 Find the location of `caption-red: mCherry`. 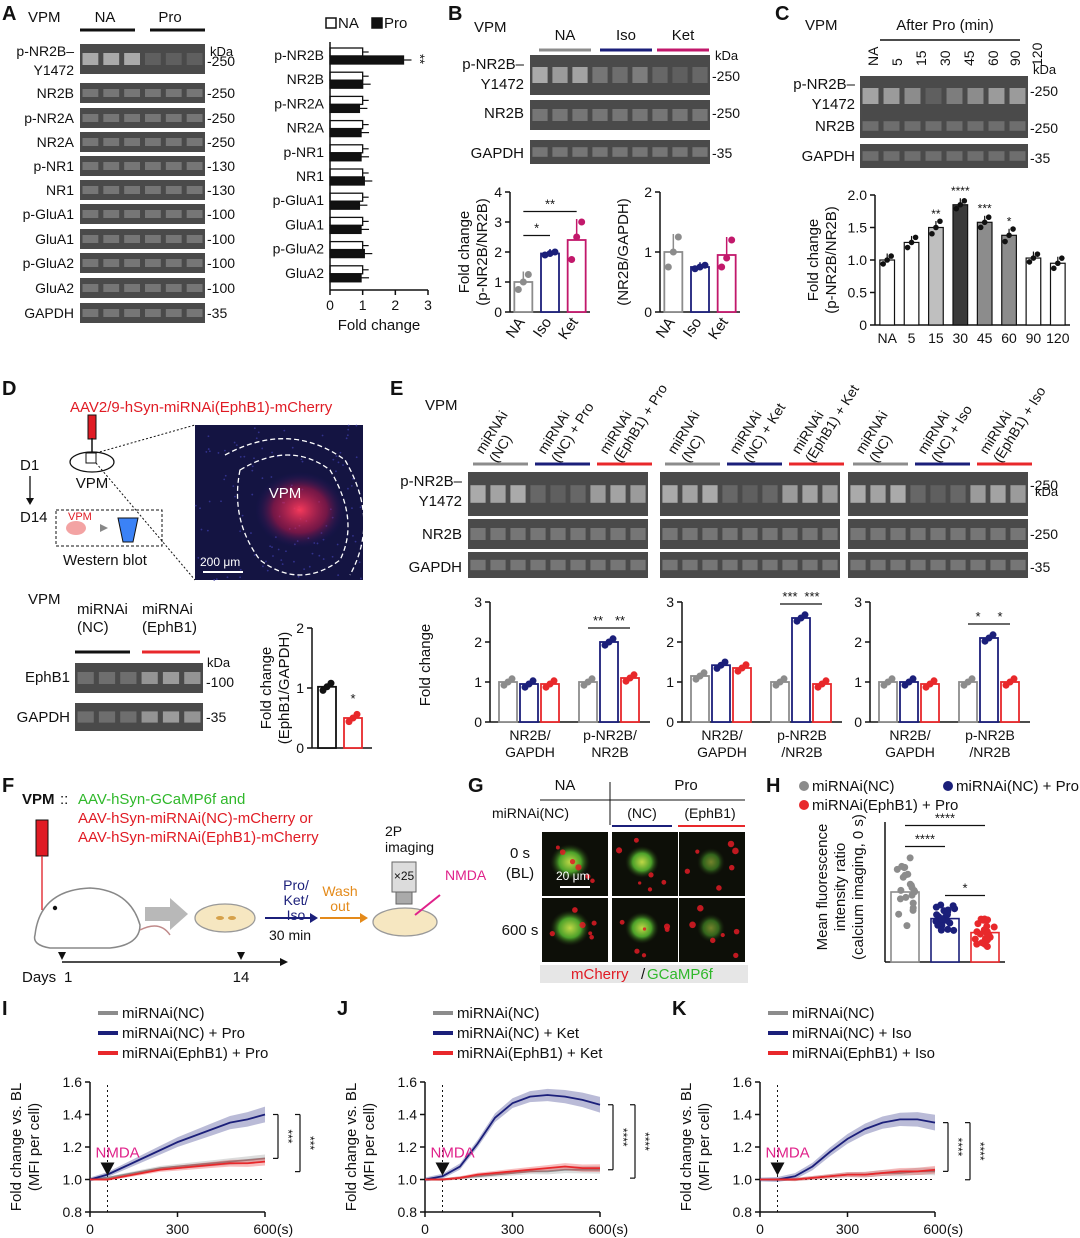

caption-red: mCherry is located at coordinates (600, 974).